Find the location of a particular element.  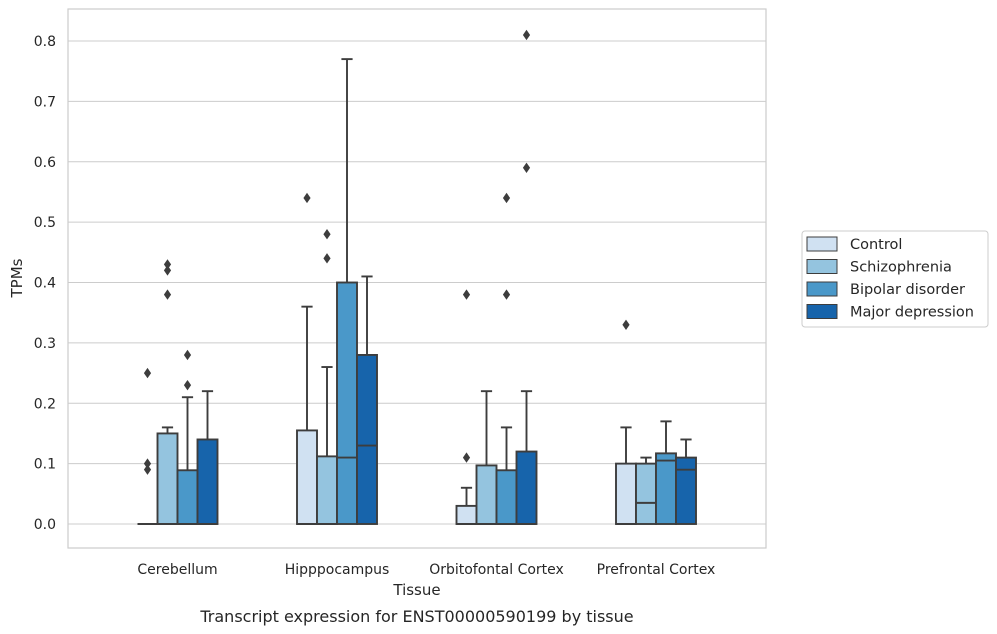

legend-label: Bipolar disorder is located at coordinates (907, 290).